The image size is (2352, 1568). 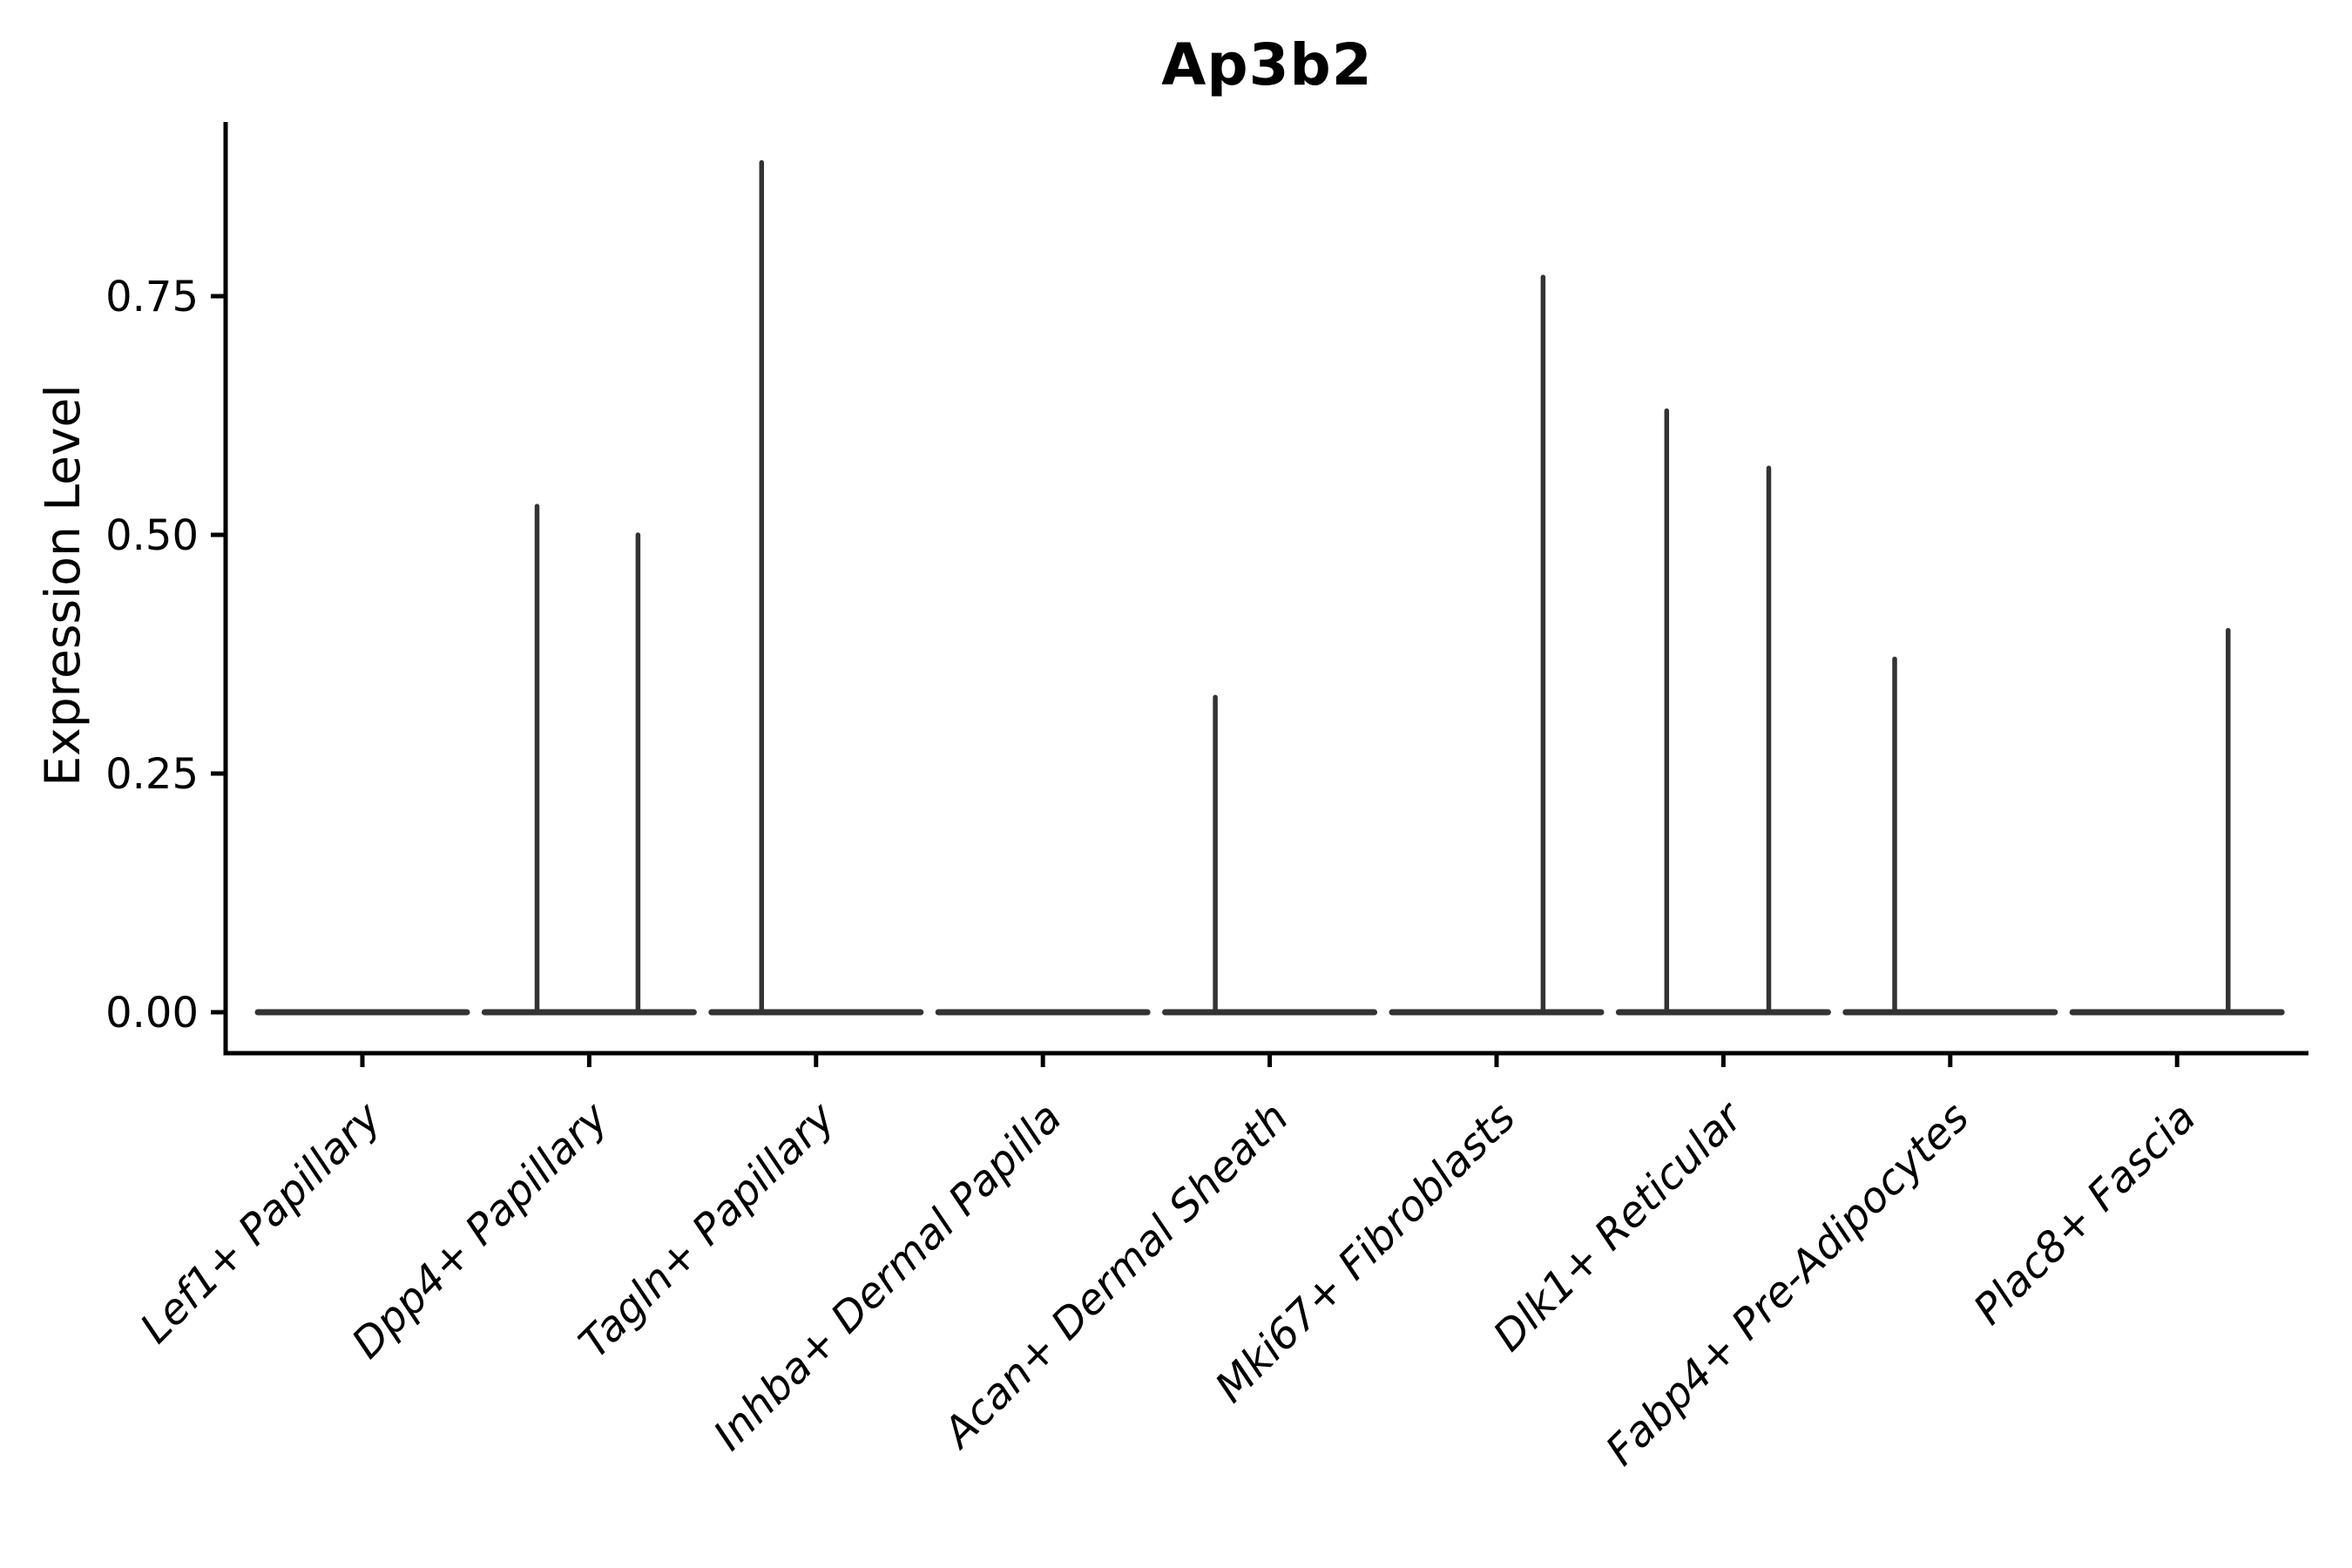 I want to click on y-tick-label: 0.00, so click(x=152, y=1013).